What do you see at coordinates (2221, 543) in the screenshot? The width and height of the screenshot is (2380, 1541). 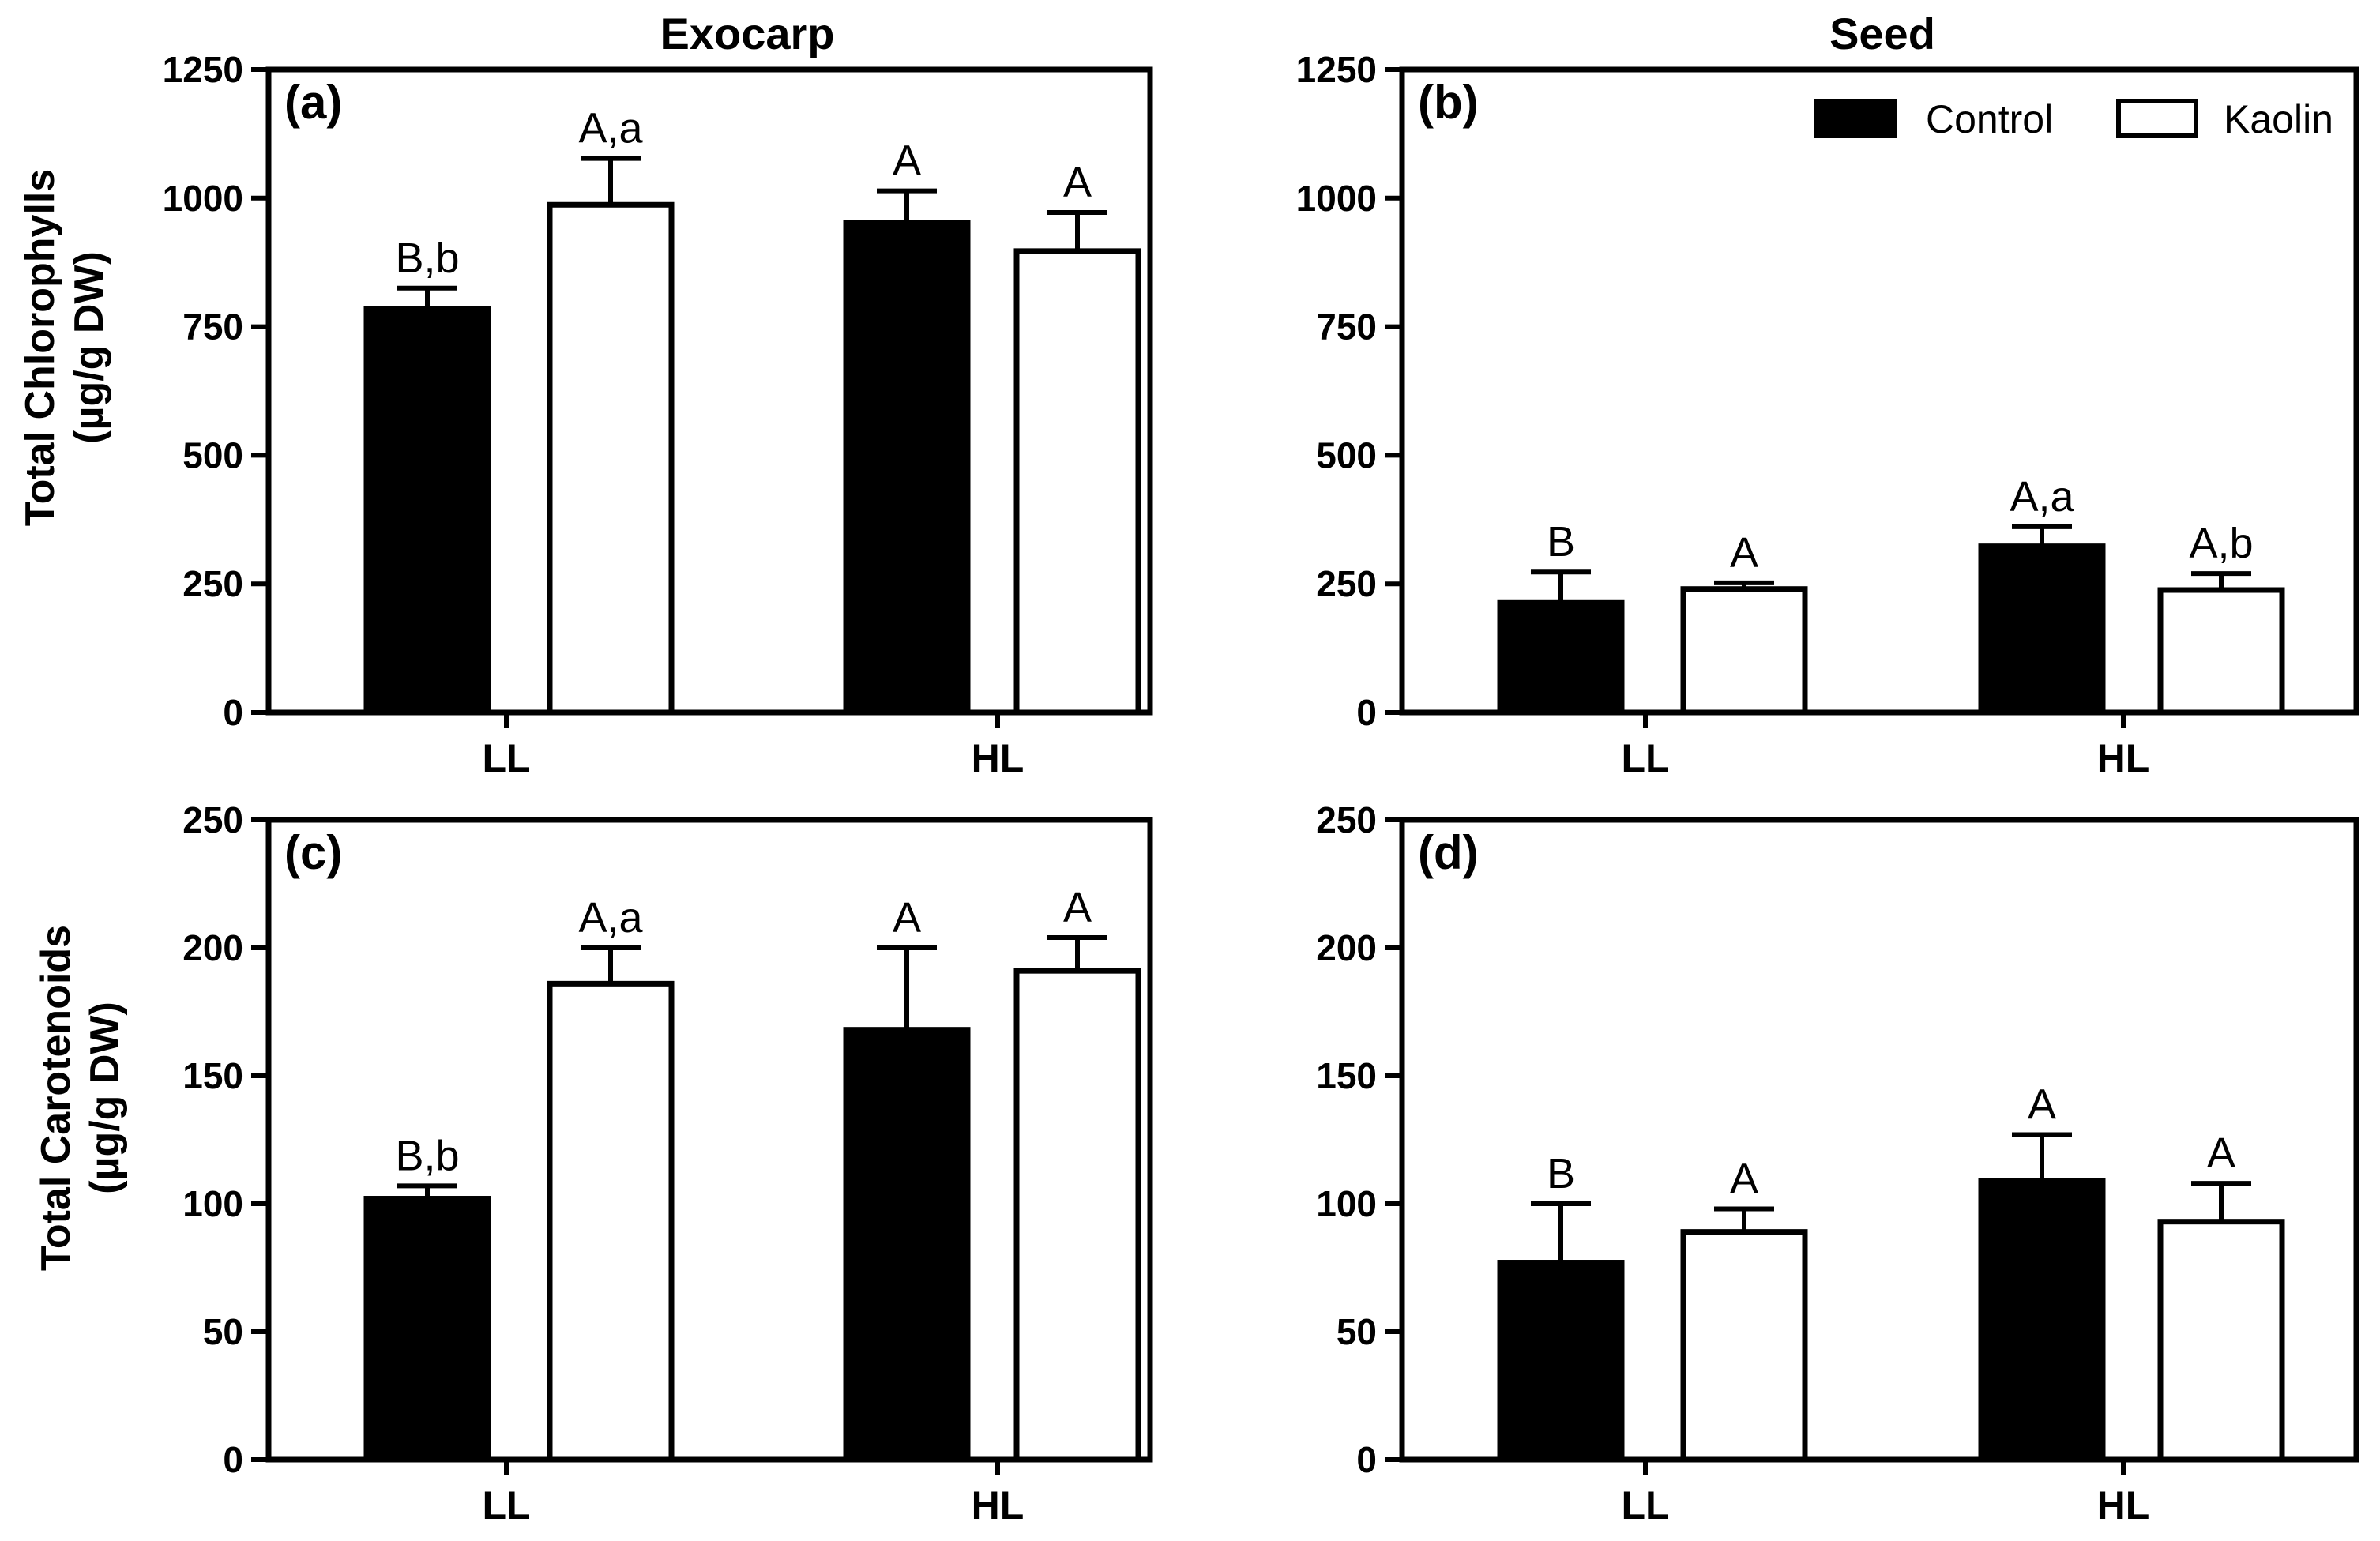 I see `significance-label: A,b` at bounding box center [2221, 543].